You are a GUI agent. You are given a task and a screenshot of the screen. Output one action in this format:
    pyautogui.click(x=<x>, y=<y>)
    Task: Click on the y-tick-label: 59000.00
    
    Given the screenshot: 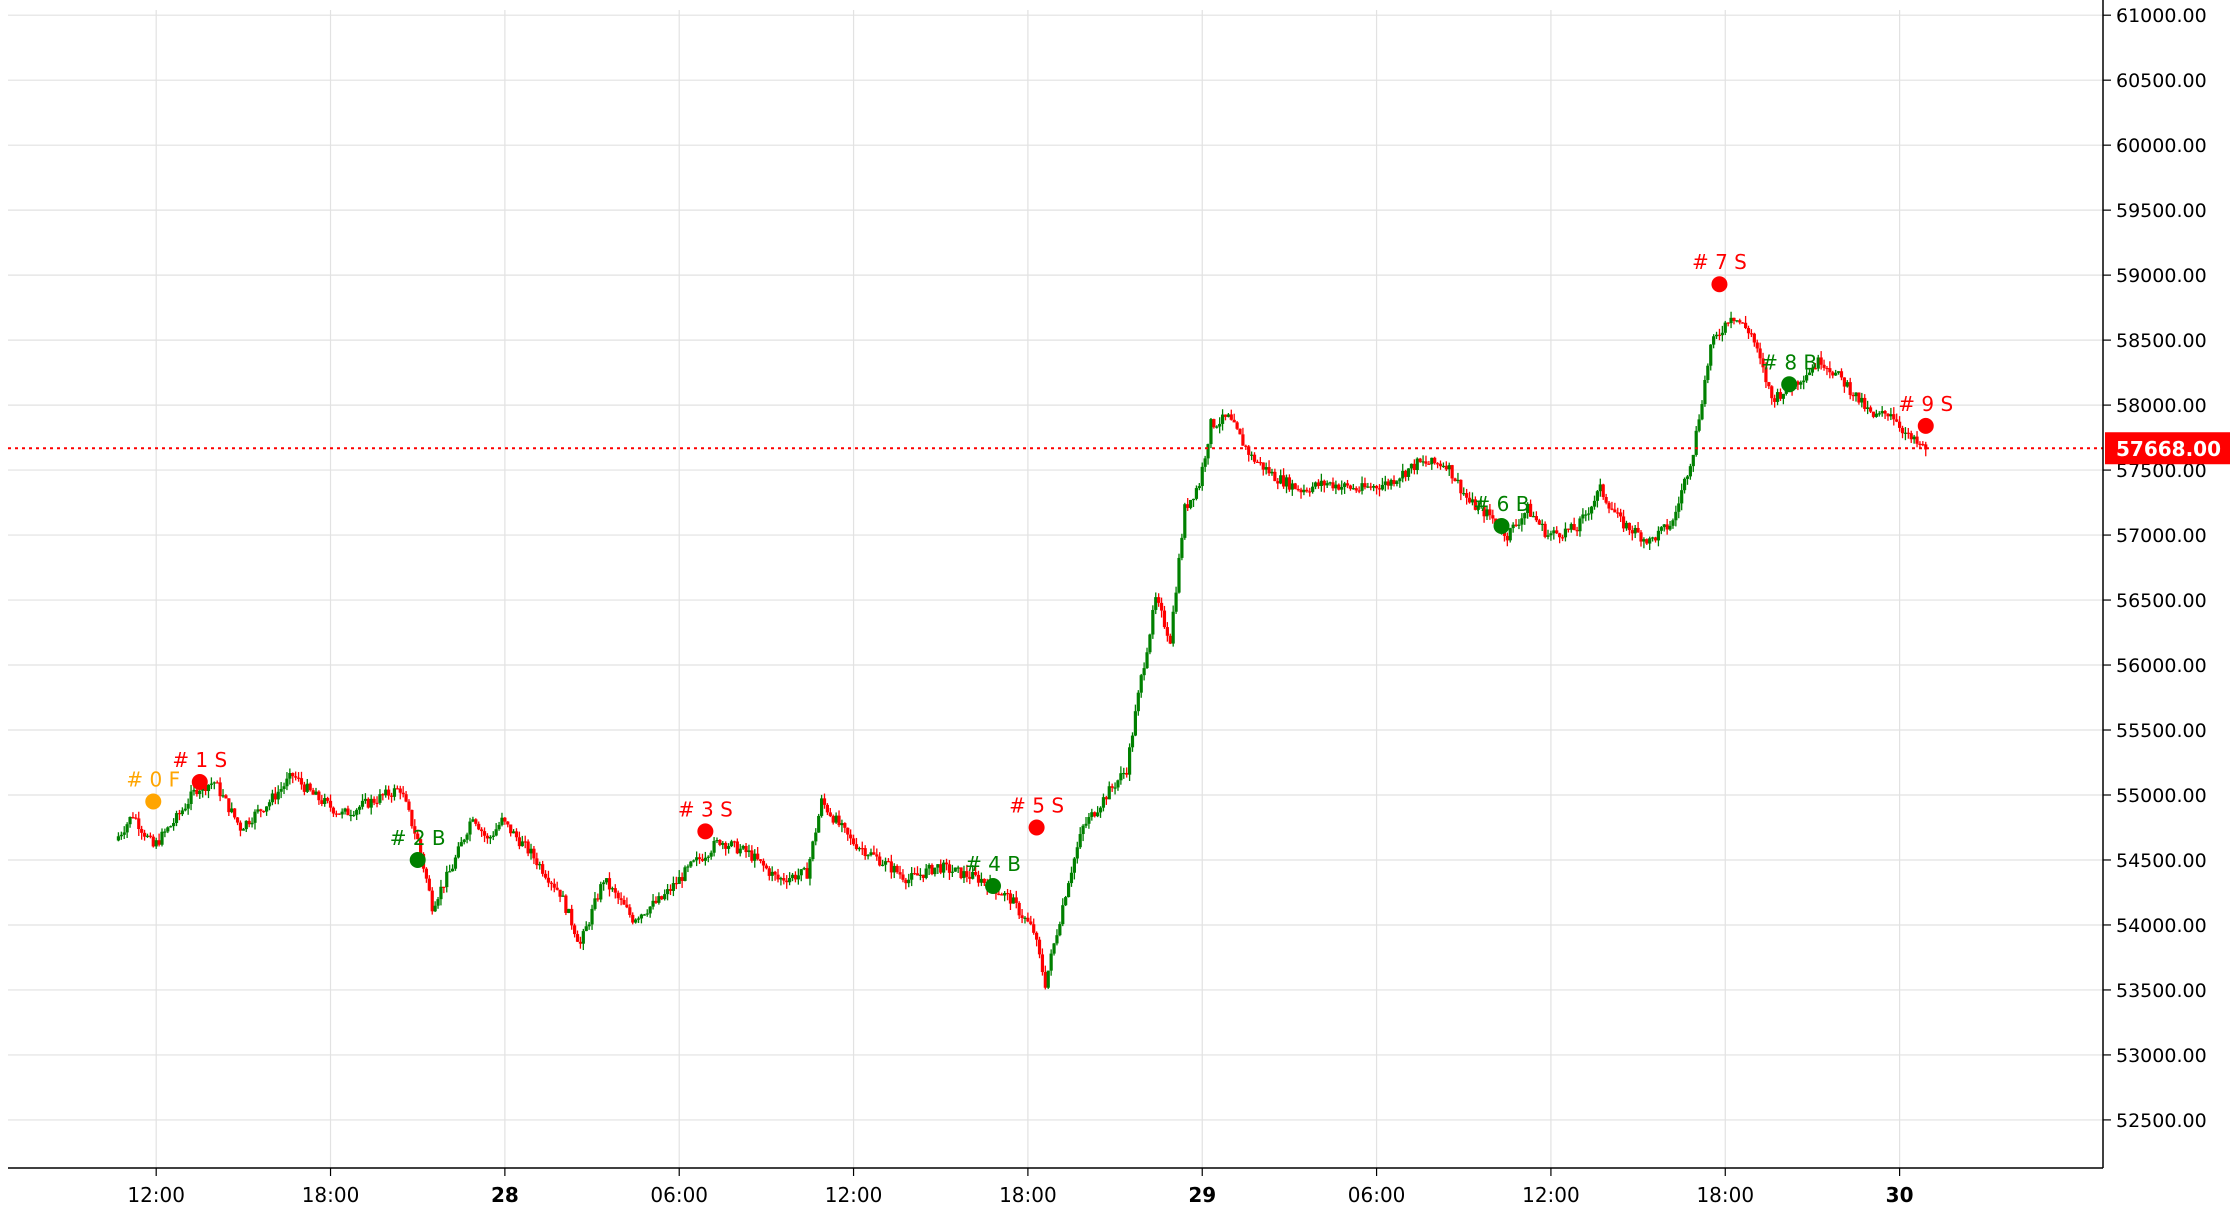 What is the action you would take?
    pyautogui.click(x=2161, y=276)
    